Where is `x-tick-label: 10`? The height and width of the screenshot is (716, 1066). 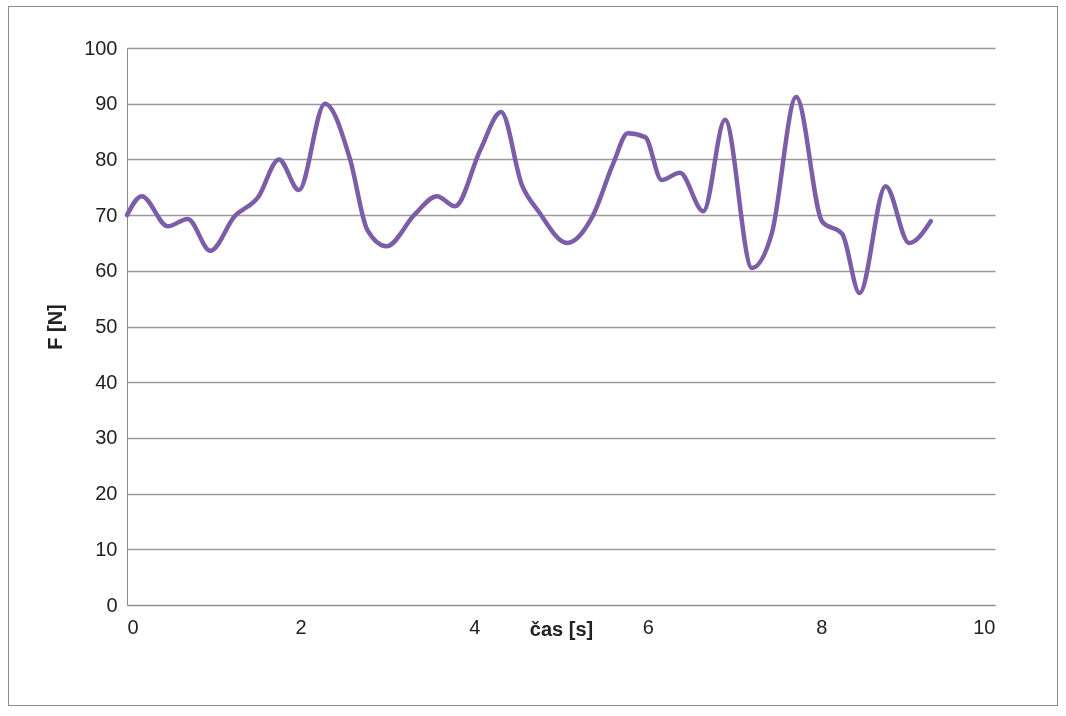
x-tick-label: 10 is located at coordinates (984, 626).